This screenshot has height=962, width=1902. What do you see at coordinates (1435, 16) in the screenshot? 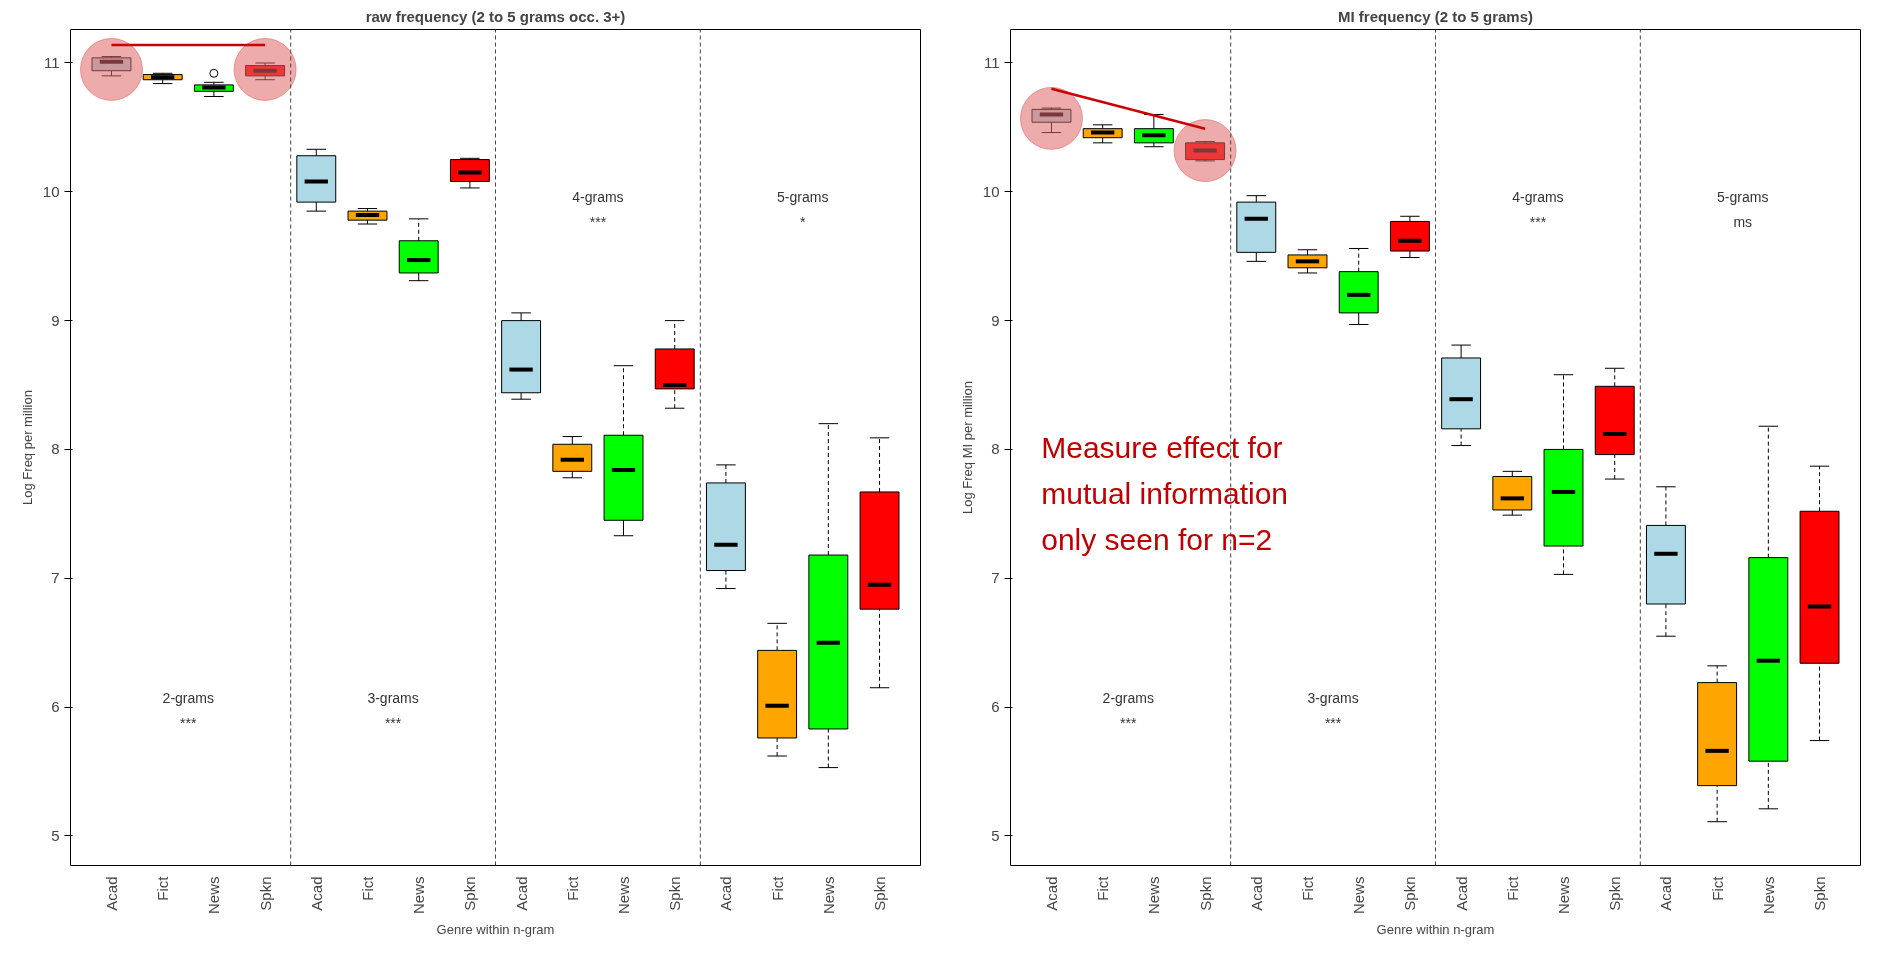
I see `chart-title: MI frequency (2 to 5 grams)` at bounding box center [1435, 16].